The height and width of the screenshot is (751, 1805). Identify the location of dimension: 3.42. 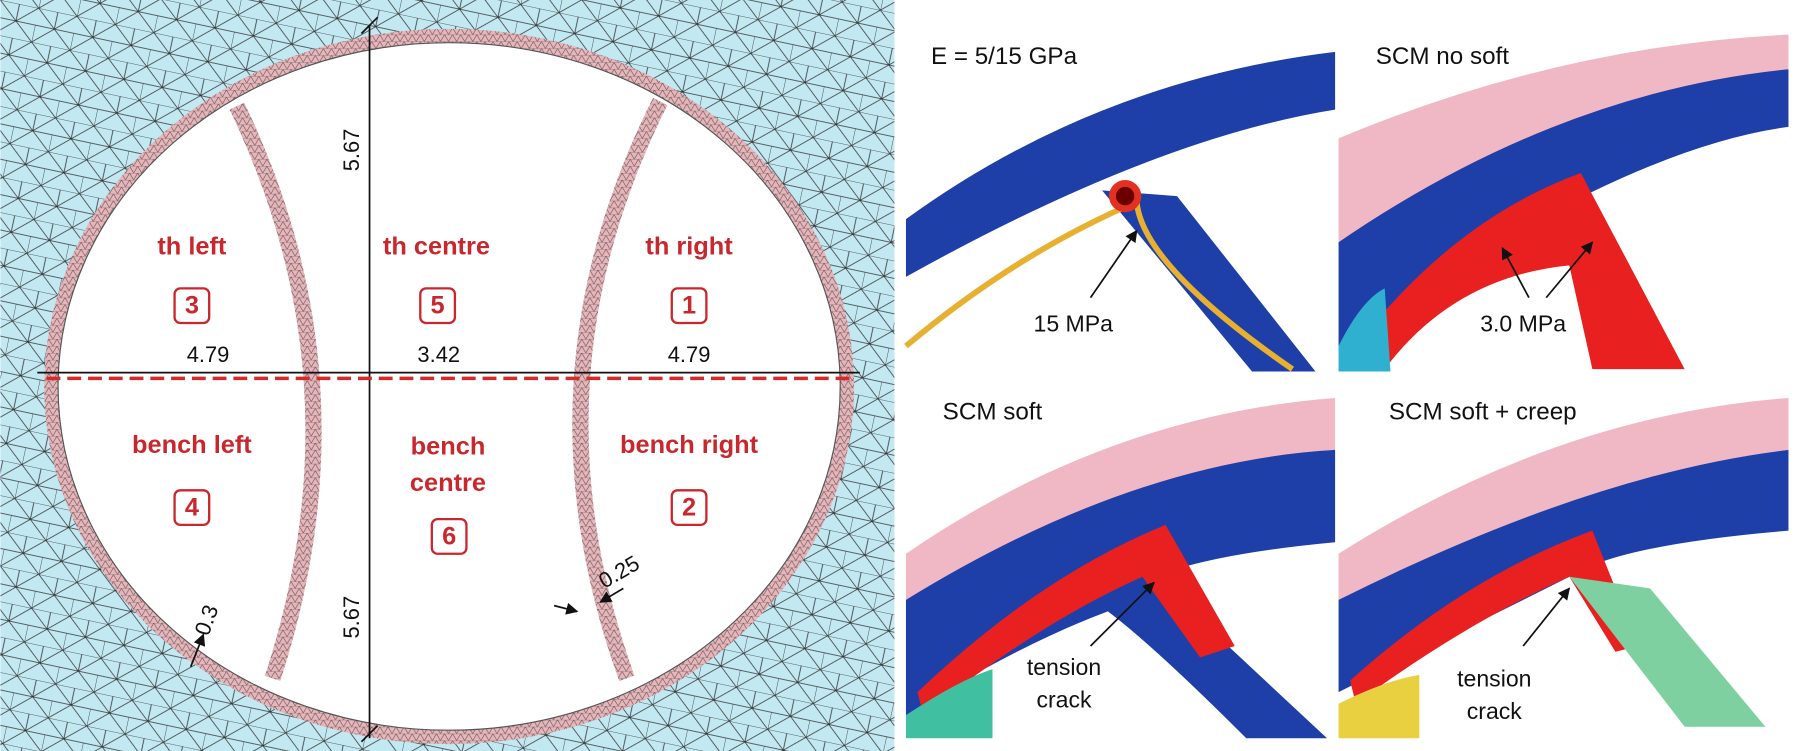
(438, 354).